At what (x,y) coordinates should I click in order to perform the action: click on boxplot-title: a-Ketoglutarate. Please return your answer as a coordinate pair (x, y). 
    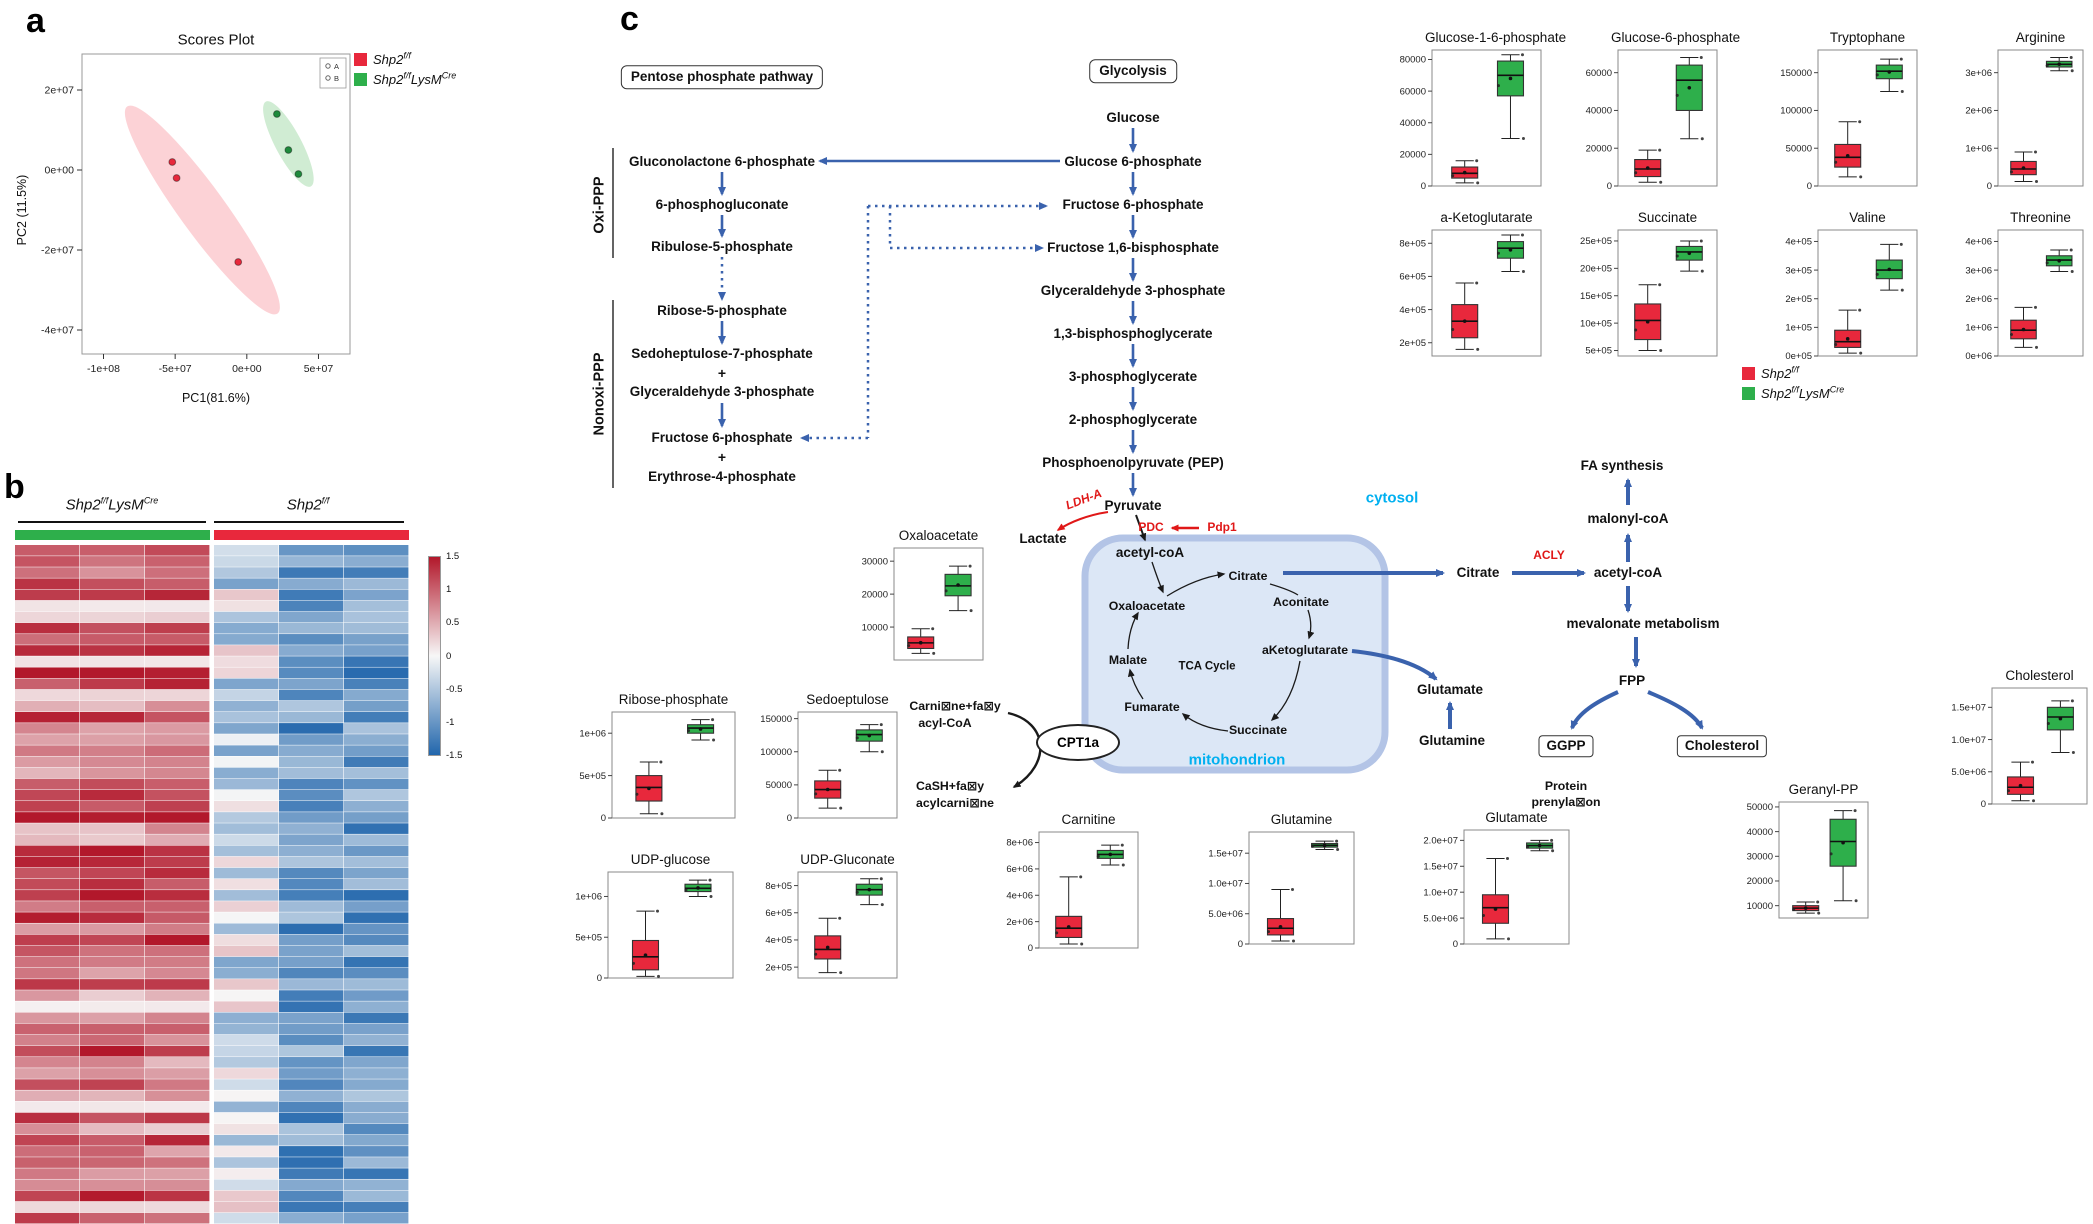
    Looking at the image, I should click on (1486, 217).